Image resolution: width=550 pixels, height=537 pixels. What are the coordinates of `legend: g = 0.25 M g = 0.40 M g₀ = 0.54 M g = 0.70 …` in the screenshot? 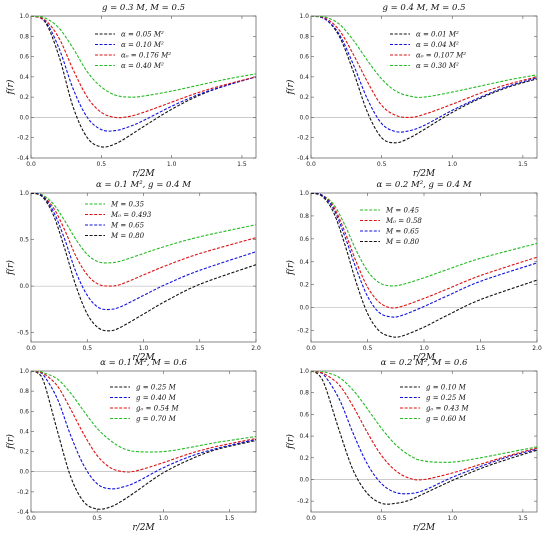 It's located at (144, 403).